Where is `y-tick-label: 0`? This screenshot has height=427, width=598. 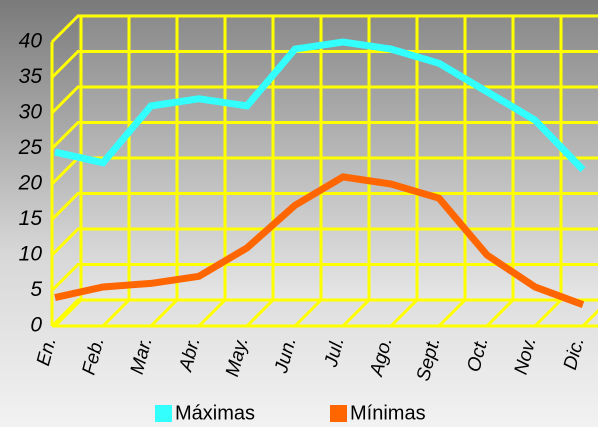
y-tick-label: 0 is located at coordinates (36, 325).